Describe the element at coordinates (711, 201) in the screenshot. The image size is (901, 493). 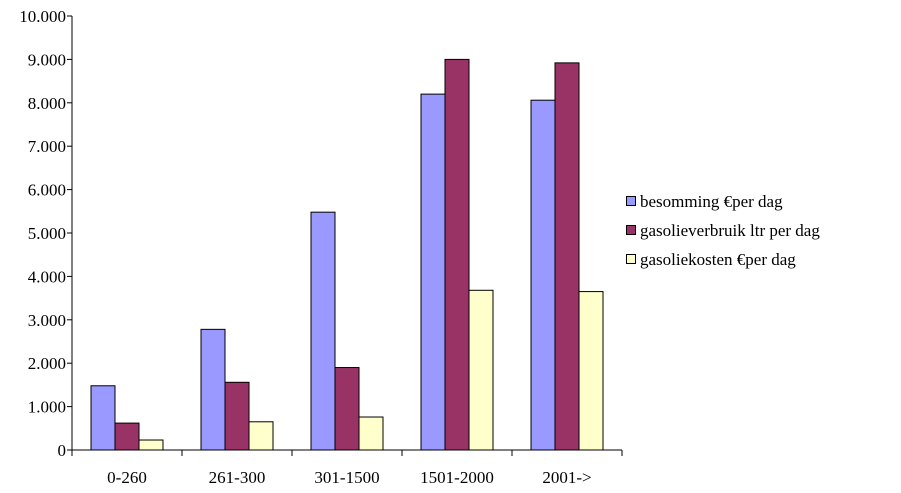
I see `legend-label-besomming: besomming €per dag` at that location.